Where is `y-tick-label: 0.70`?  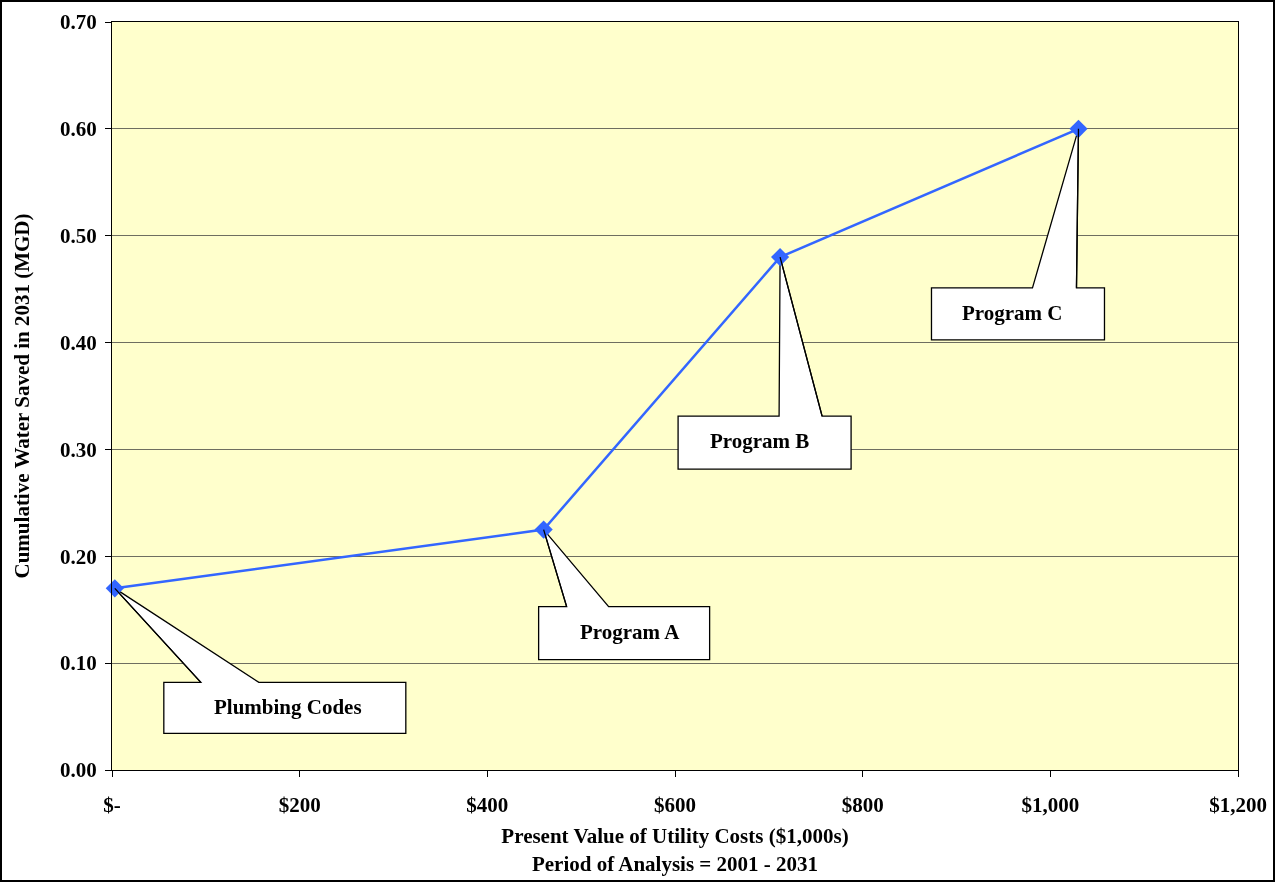
y-tick-label: 0.70 is located at coordinates (78, 22).